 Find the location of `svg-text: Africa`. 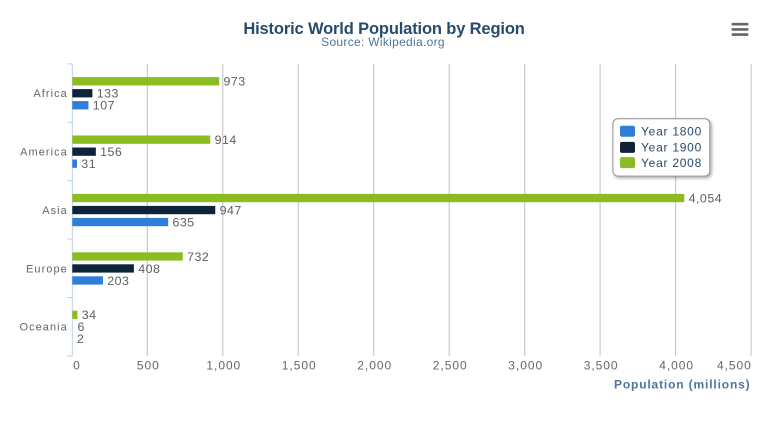

svg-text: Africa is located at coordinates (50, 94).